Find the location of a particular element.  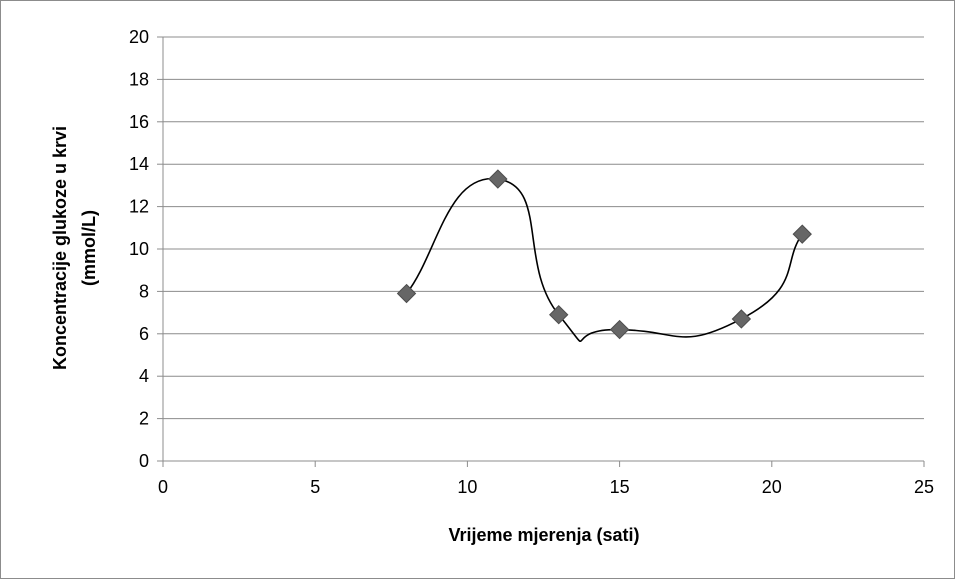

y-tick-label-12: 12 is located at coordinates (139, 207).